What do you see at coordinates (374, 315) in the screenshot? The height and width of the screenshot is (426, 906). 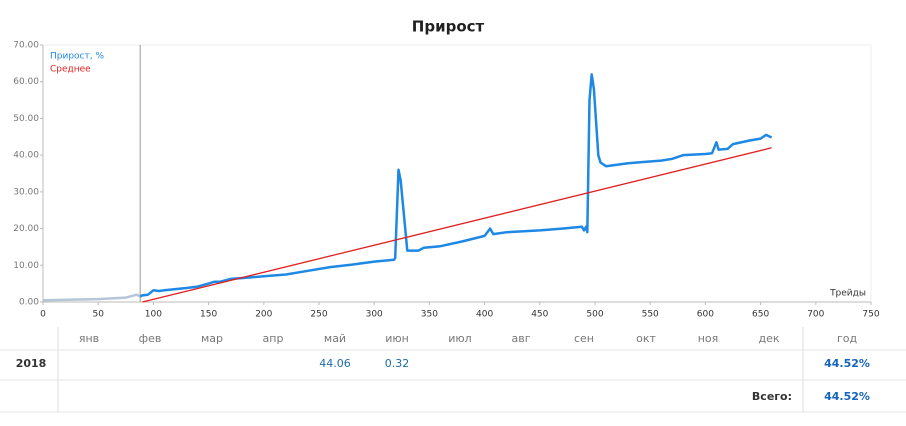 I see `x-tick-label: 300` at bounding box center [374, 315].